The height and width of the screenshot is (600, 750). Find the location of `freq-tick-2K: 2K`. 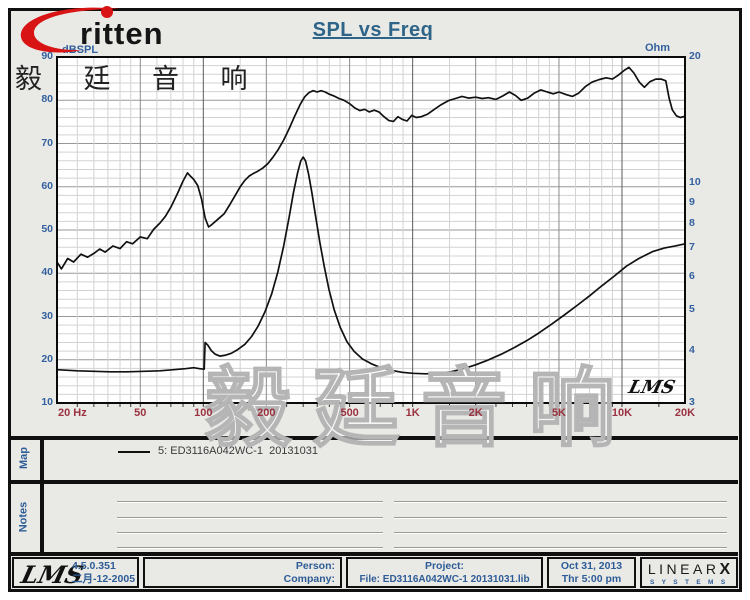

freq-tick-2K: 2K is located at coordinates (475, 413).